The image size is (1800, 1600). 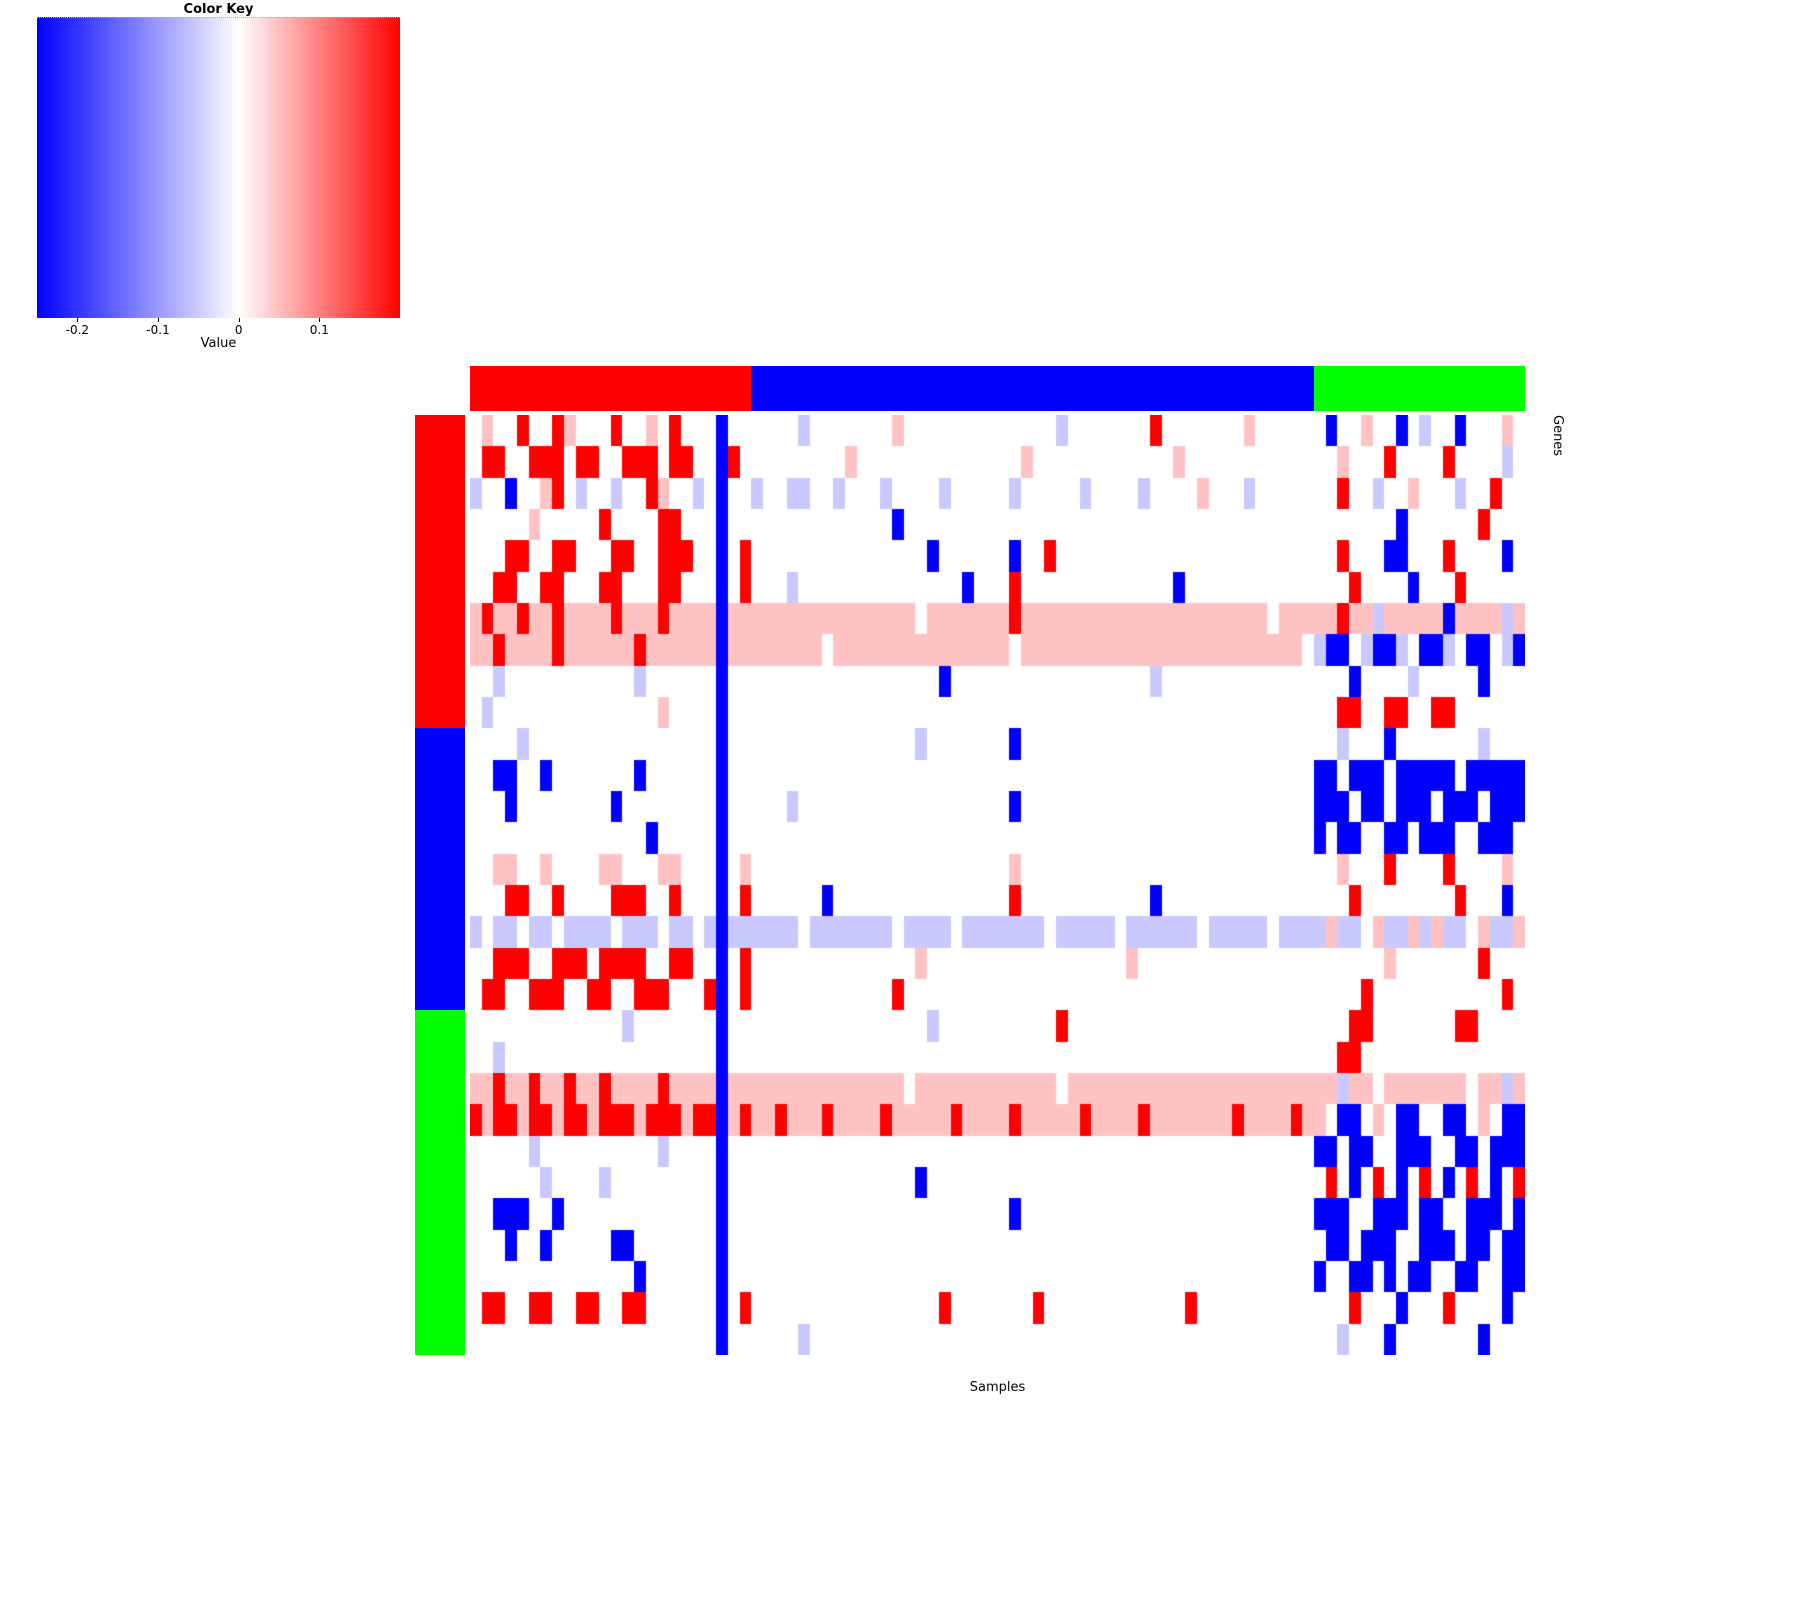 What do you see at coordinates (238, 330) in the screenshot?
I see `color-key-tick-label: 0` at bounding box center [238, 330].